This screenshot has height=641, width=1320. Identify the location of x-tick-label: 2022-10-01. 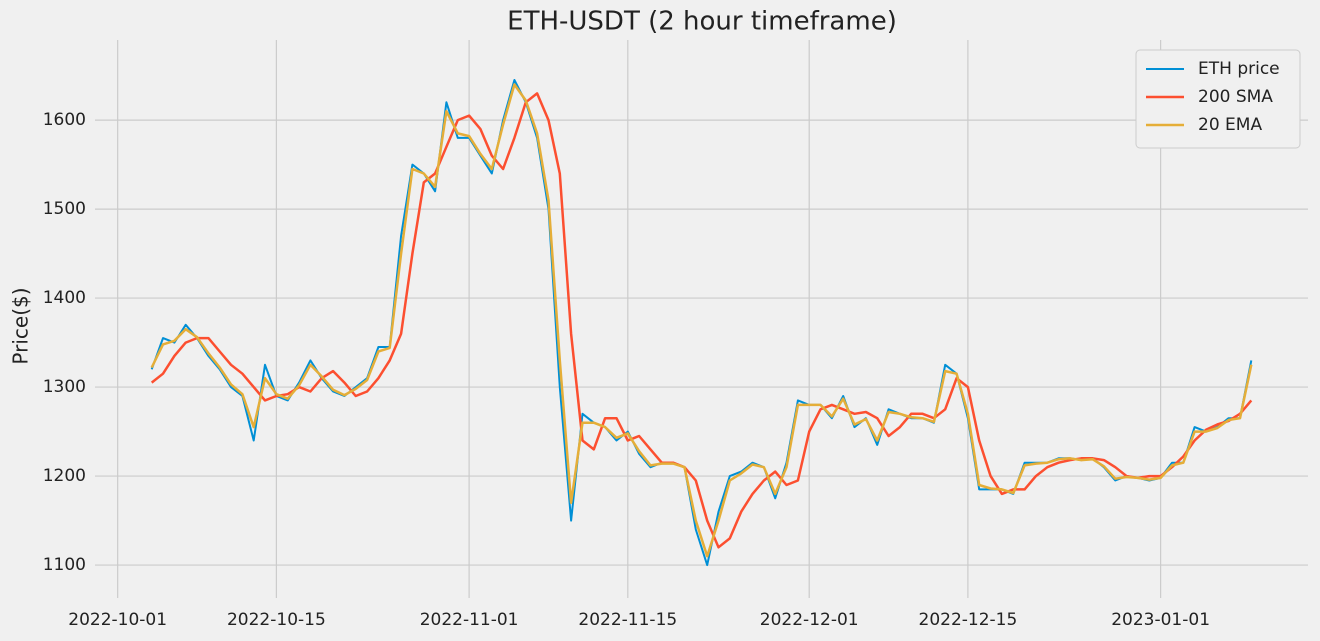
(117, 620).